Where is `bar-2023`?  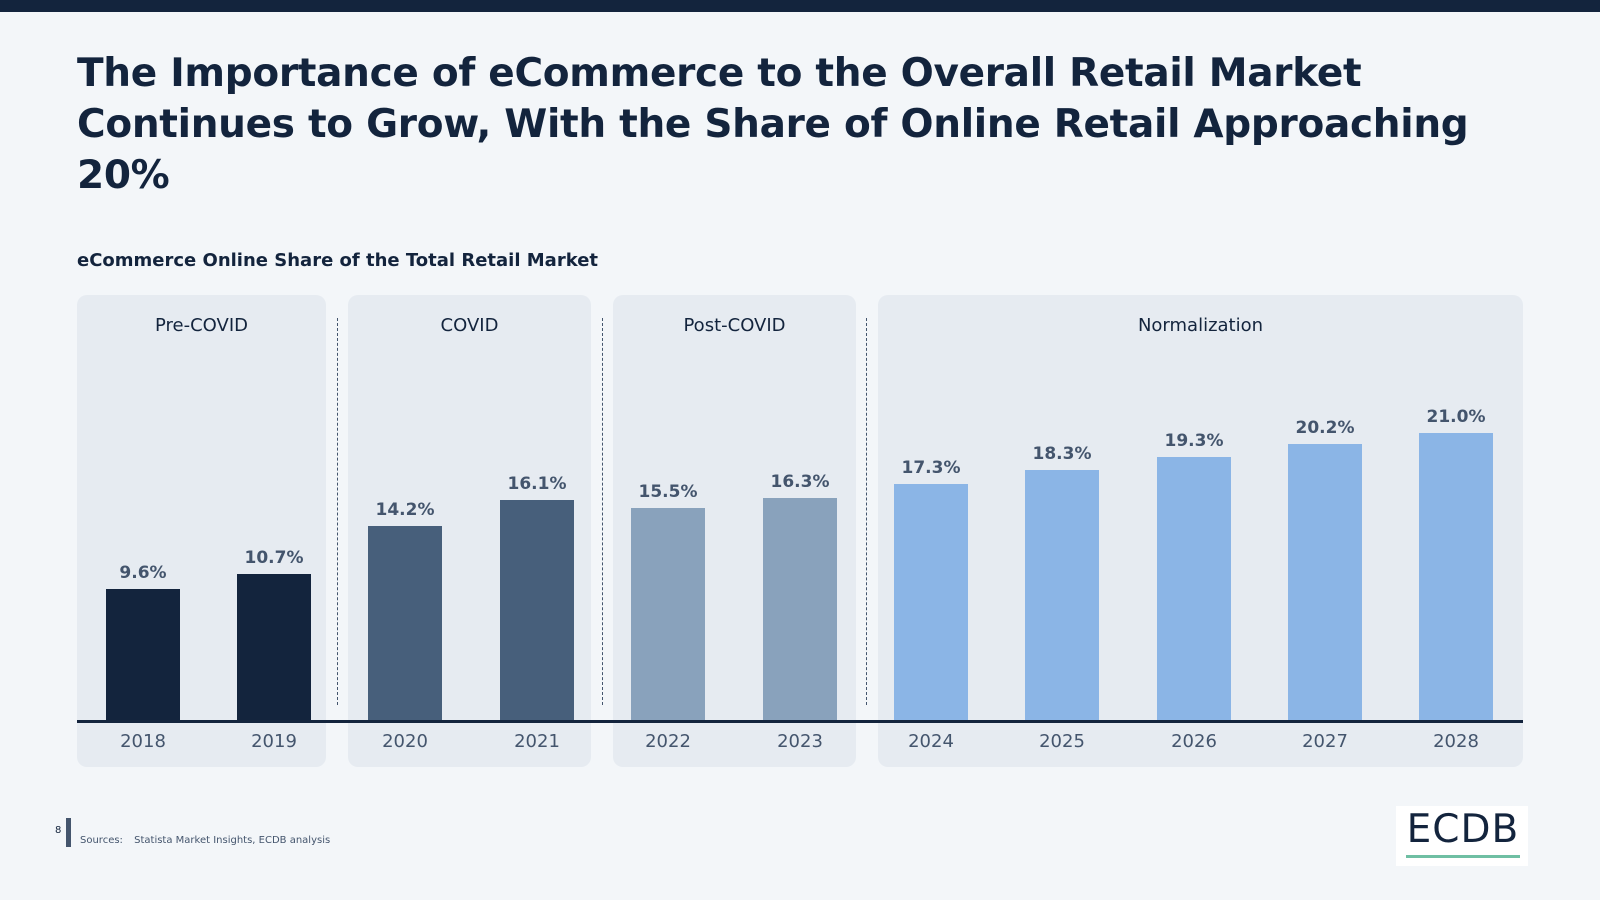
bar-2023 is located at coordinates (800, 608).